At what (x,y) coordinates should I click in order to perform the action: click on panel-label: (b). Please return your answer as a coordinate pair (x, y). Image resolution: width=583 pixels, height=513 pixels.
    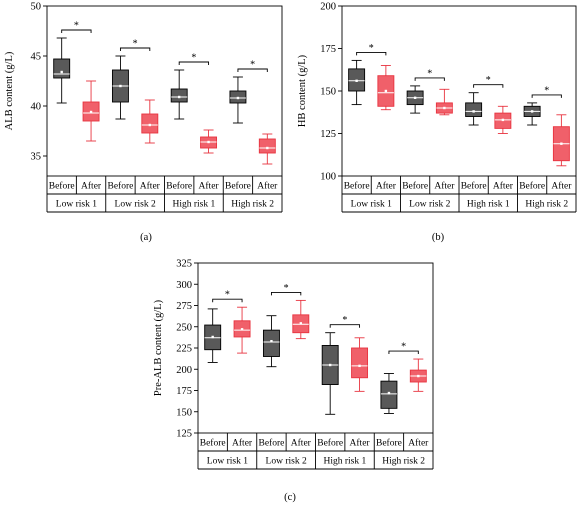
    Looking at the image, I should click on (438, 237).